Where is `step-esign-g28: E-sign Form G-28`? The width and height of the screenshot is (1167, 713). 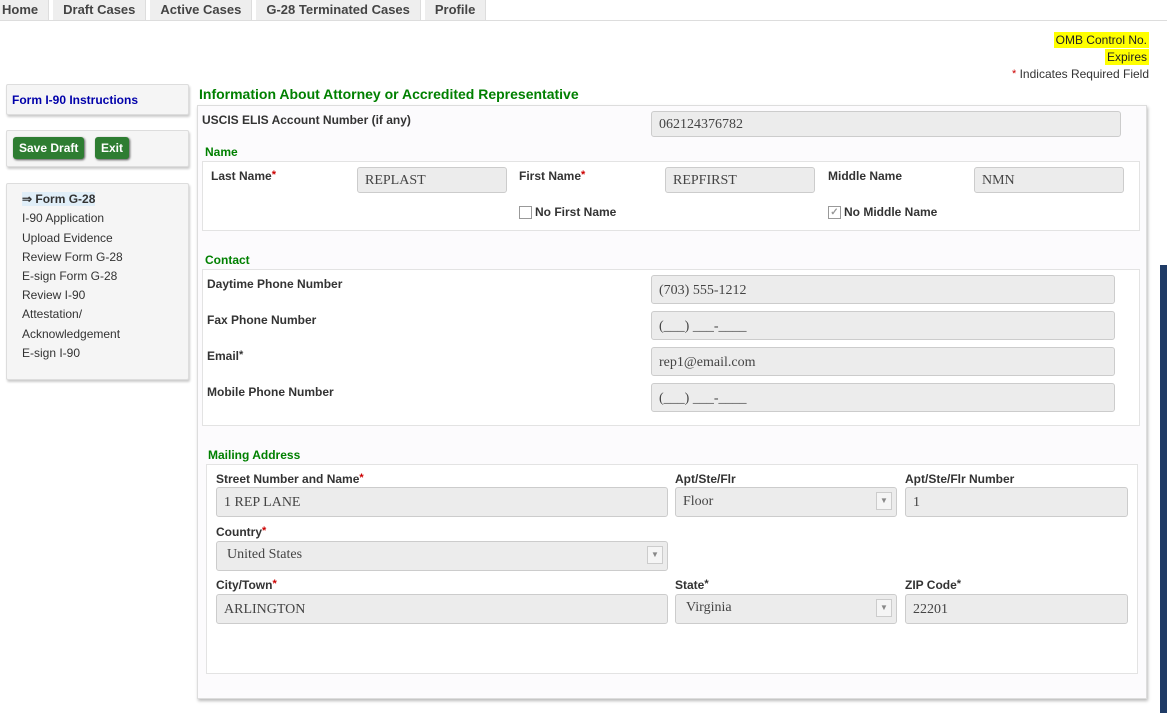 step-esign-g28: E-sign Form G-28 is located at coordinates (70, 276).